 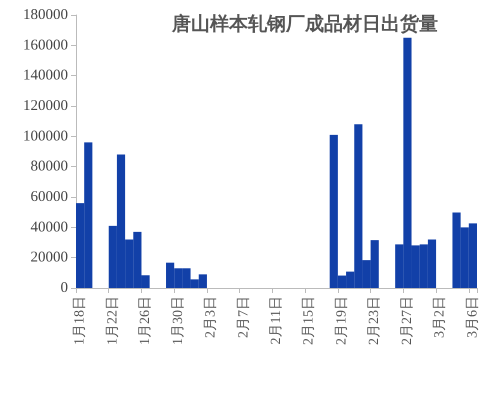 I want to click on y-tick-label: 60000, so click(x=49, y=197).